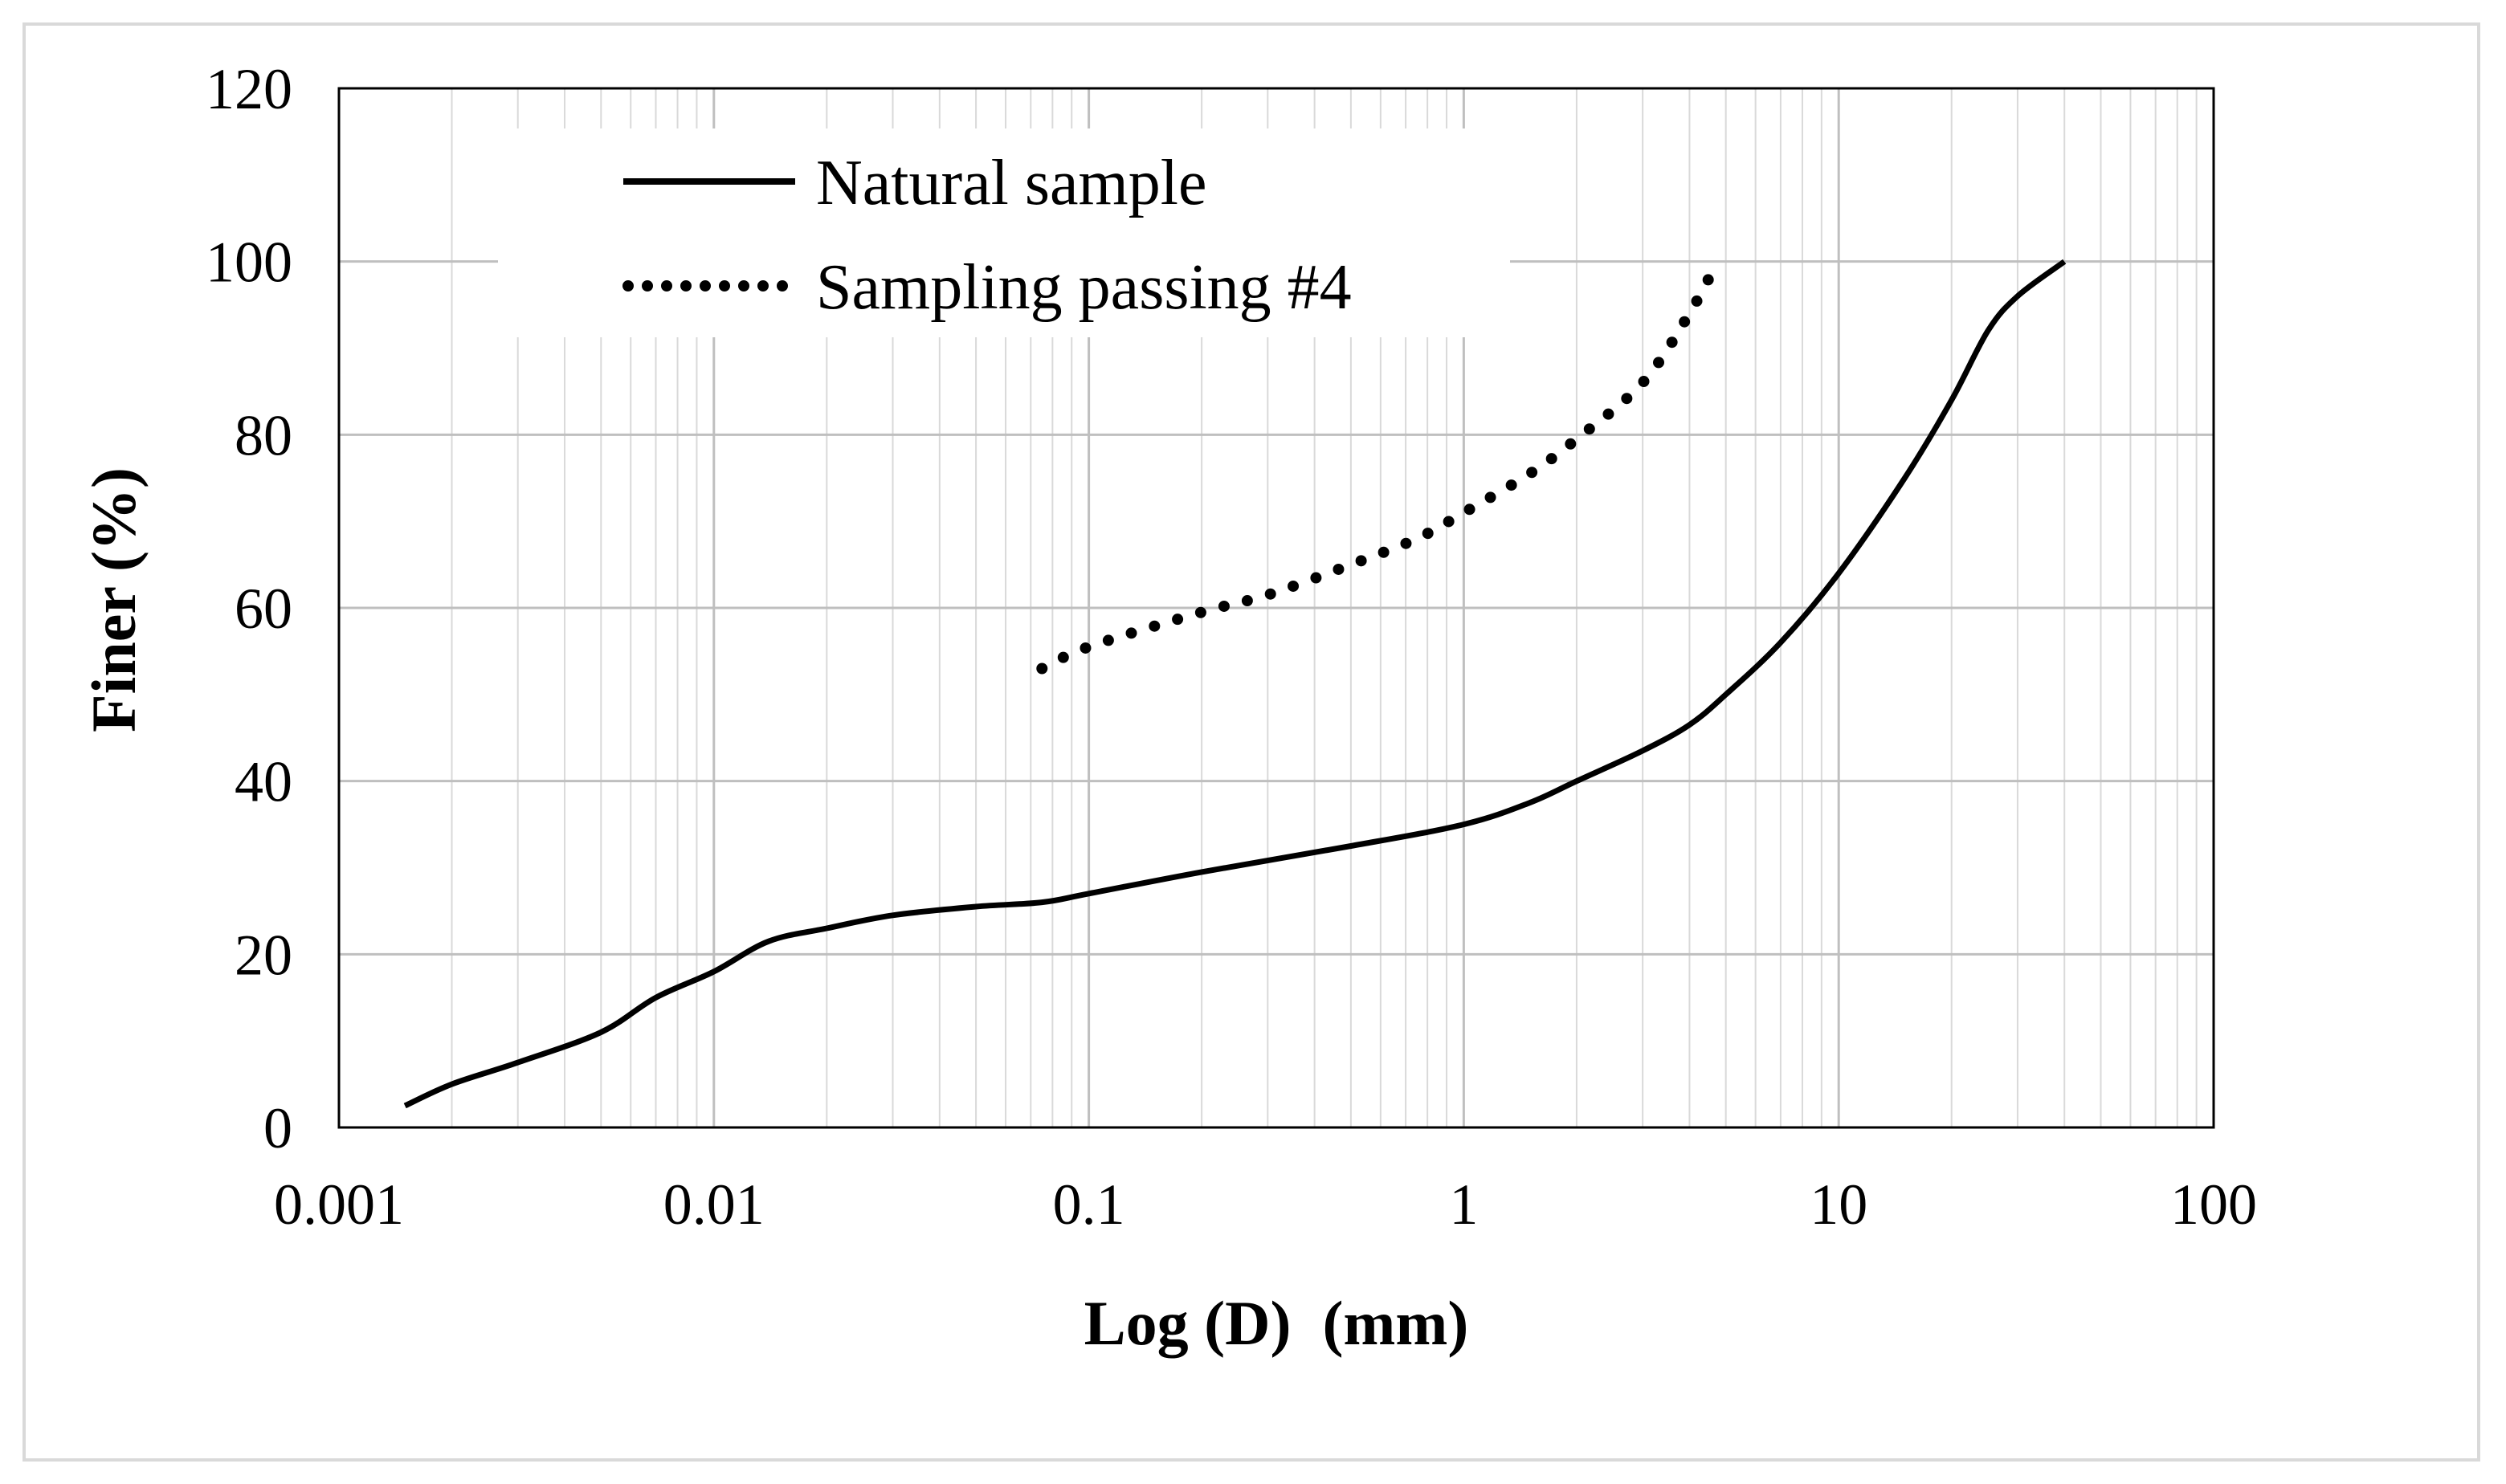 The height and width of the screenshot is (1484, 2506). What do you see at coordinates (263, 609) in the screenshot?
I see `y-tick-label: 60` at bounding box center [263, 609].